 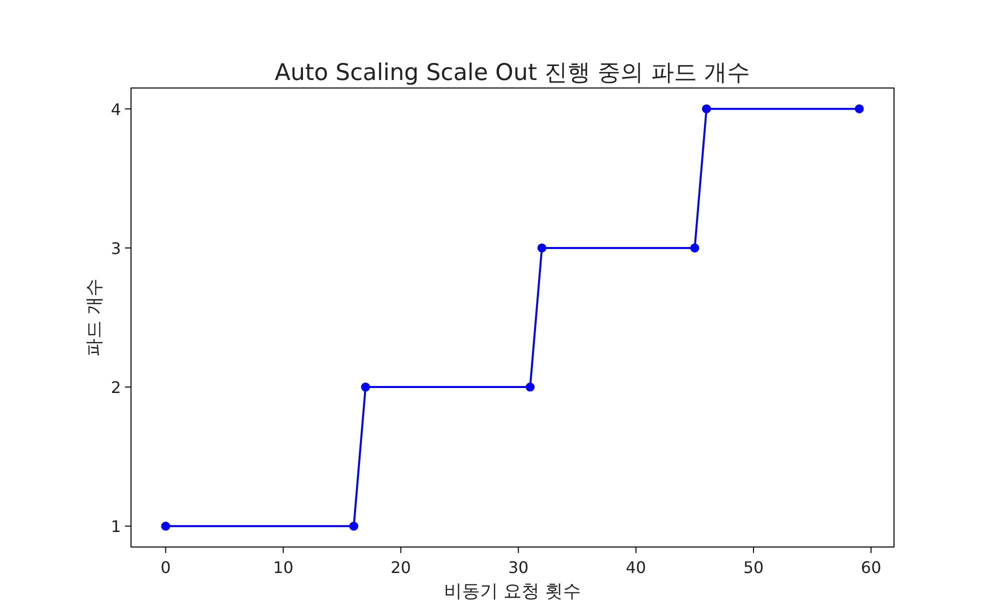 What do you see at coordinates (518, 567) in the screenshot?
I see `x-tick-label: 30` at bounding box center [518, 567].